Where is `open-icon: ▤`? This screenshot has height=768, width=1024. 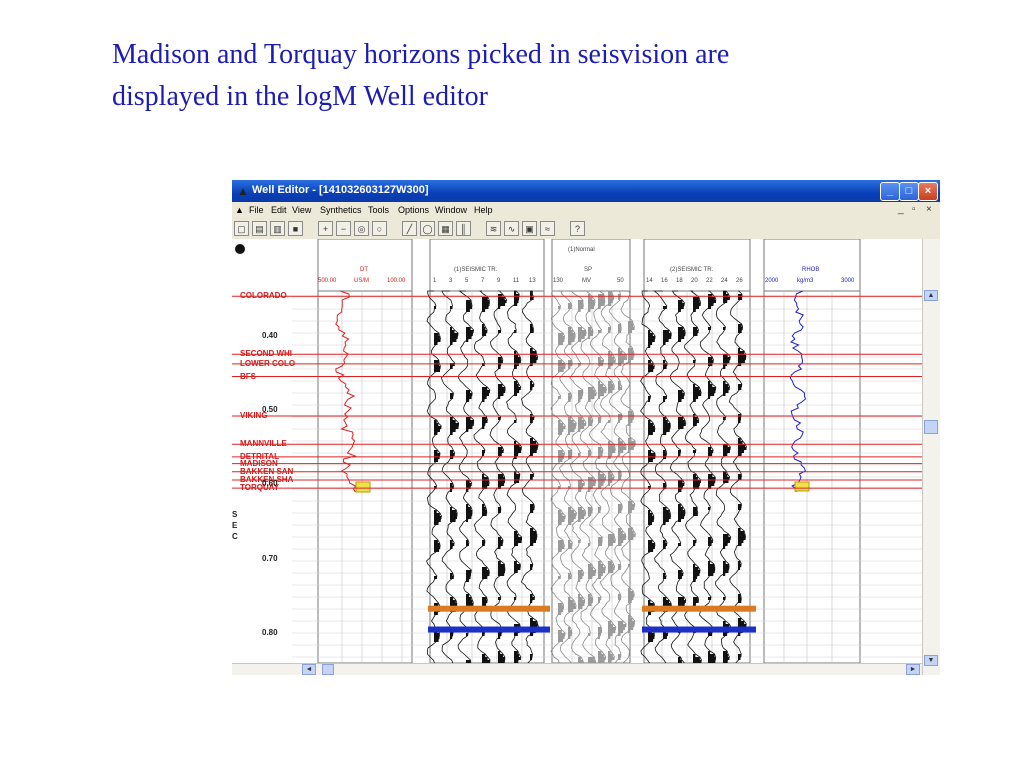 open-icon: ▤ is located at coordinates (259, 228).